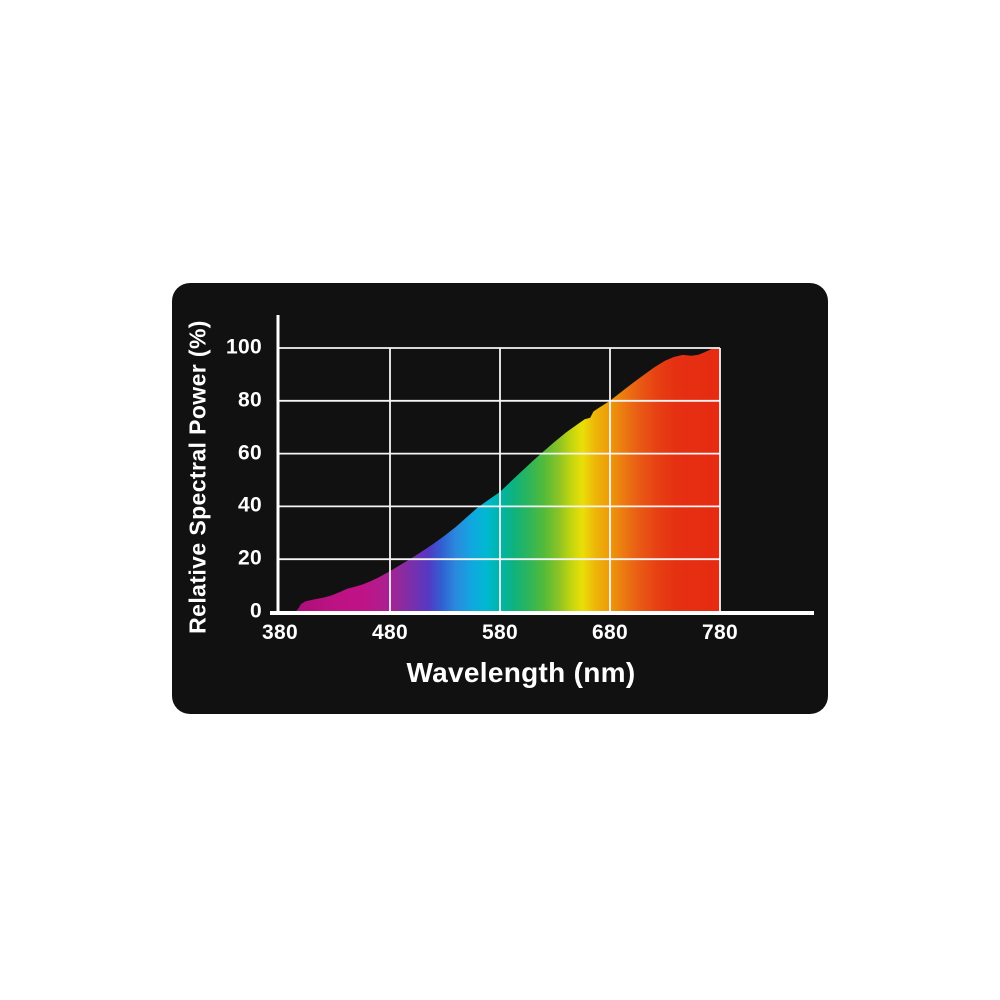 The image size is (1000, 1000). I want to click on x-tick-label: 680, so click(610, 632).